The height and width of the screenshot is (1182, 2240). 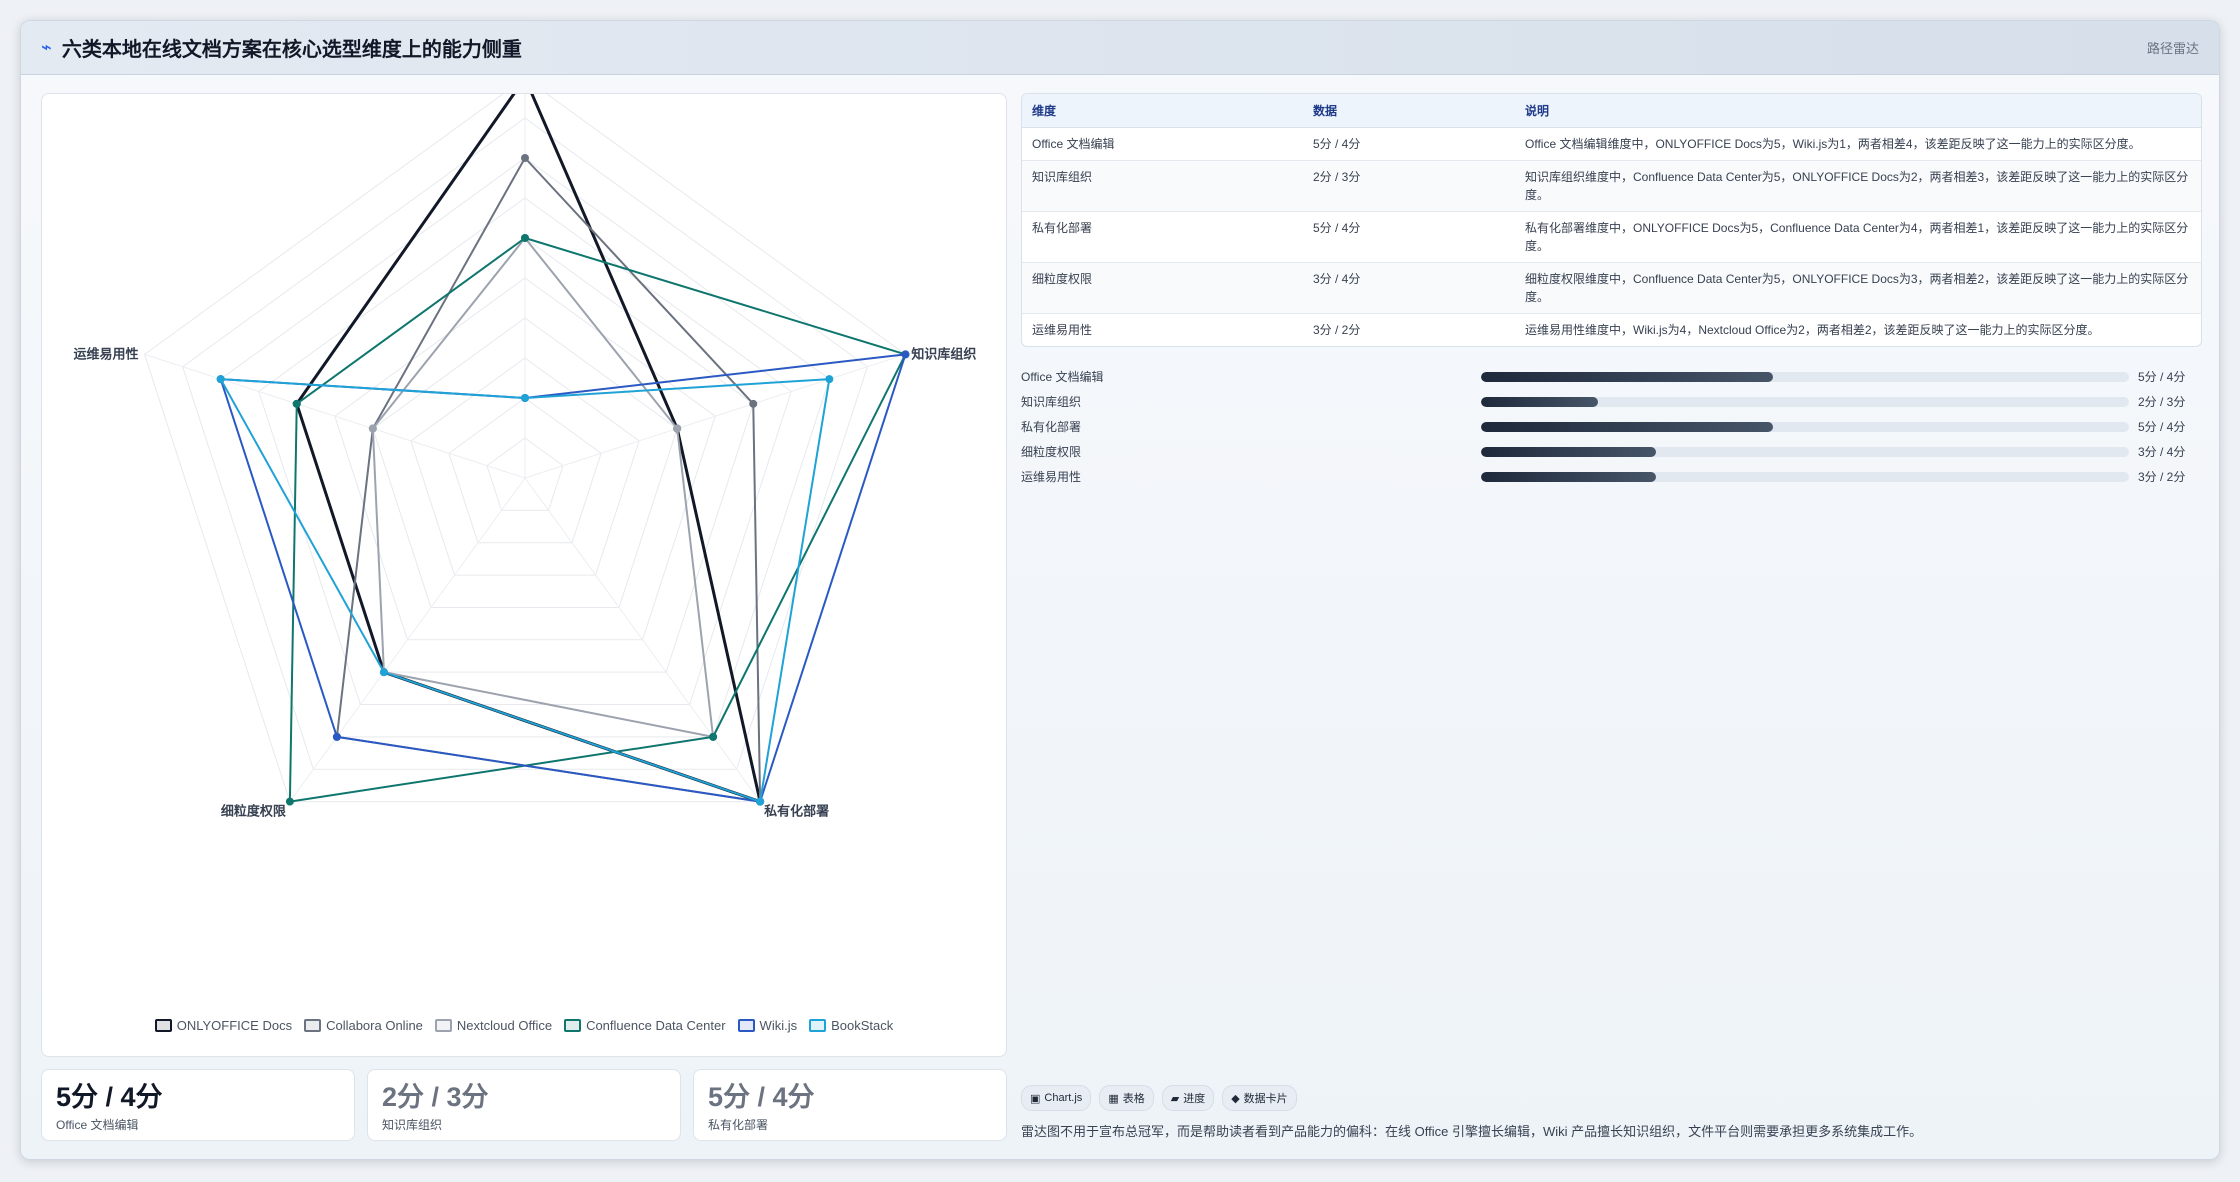 I want to click on diamond-icon: ◆, so click(x=1235, y=1098).